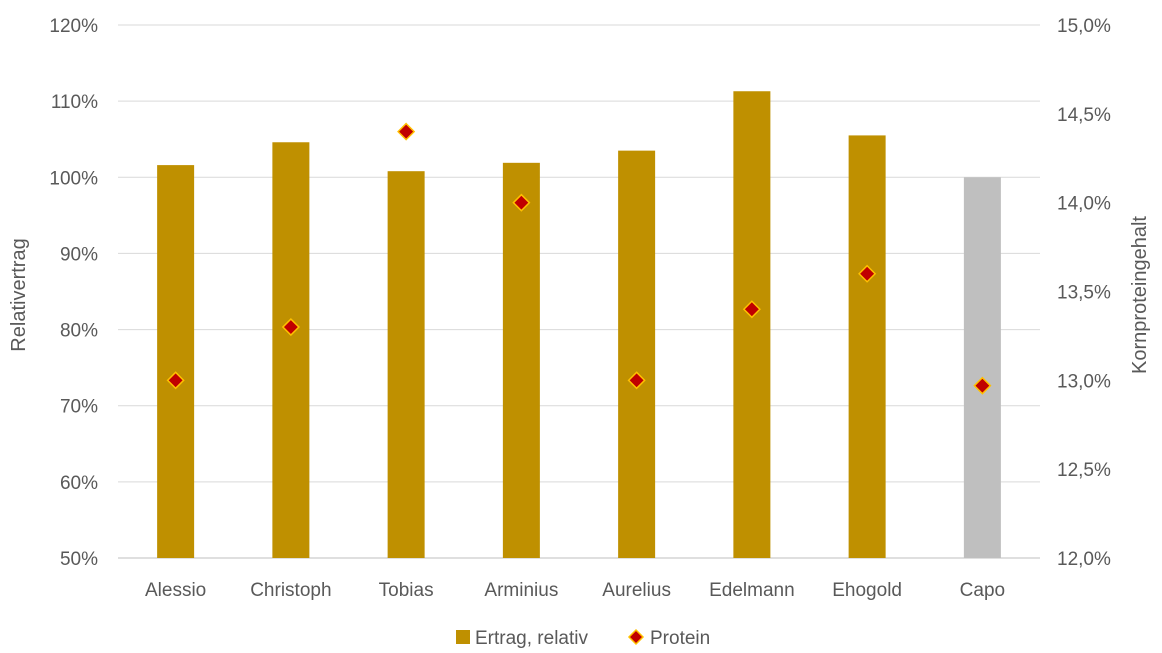 This screenshot has height=653, width=1162. What do you see at coordinates (74, 102) in the screenshot?
I see `y-tick-label: 110%` at bounding box center [74, 102].